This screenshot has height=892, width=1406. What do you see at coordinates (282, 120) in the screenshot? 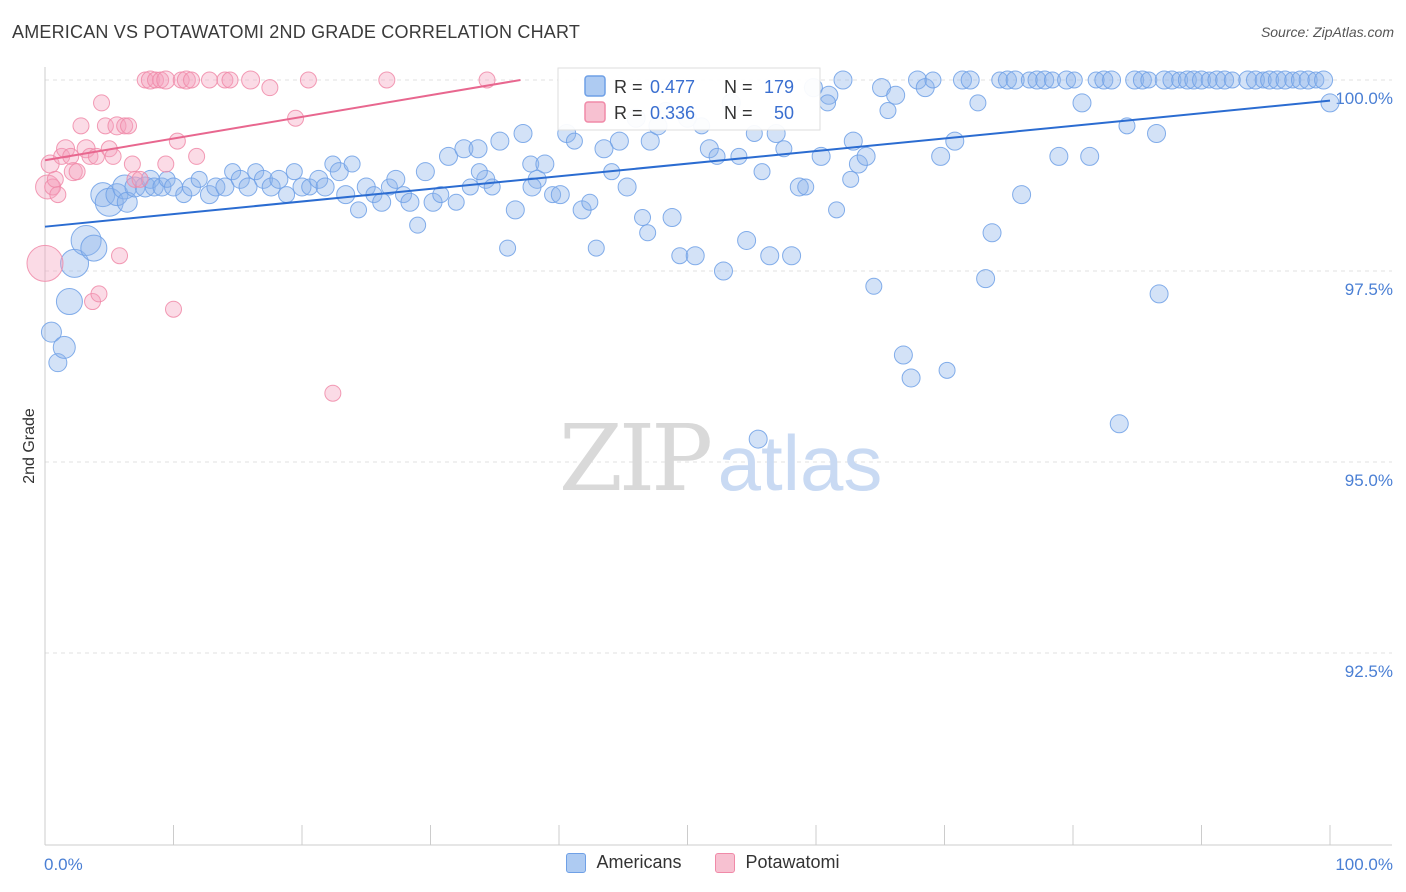
I see `potawatomi-trend-line` at bounding box center [282, 120].